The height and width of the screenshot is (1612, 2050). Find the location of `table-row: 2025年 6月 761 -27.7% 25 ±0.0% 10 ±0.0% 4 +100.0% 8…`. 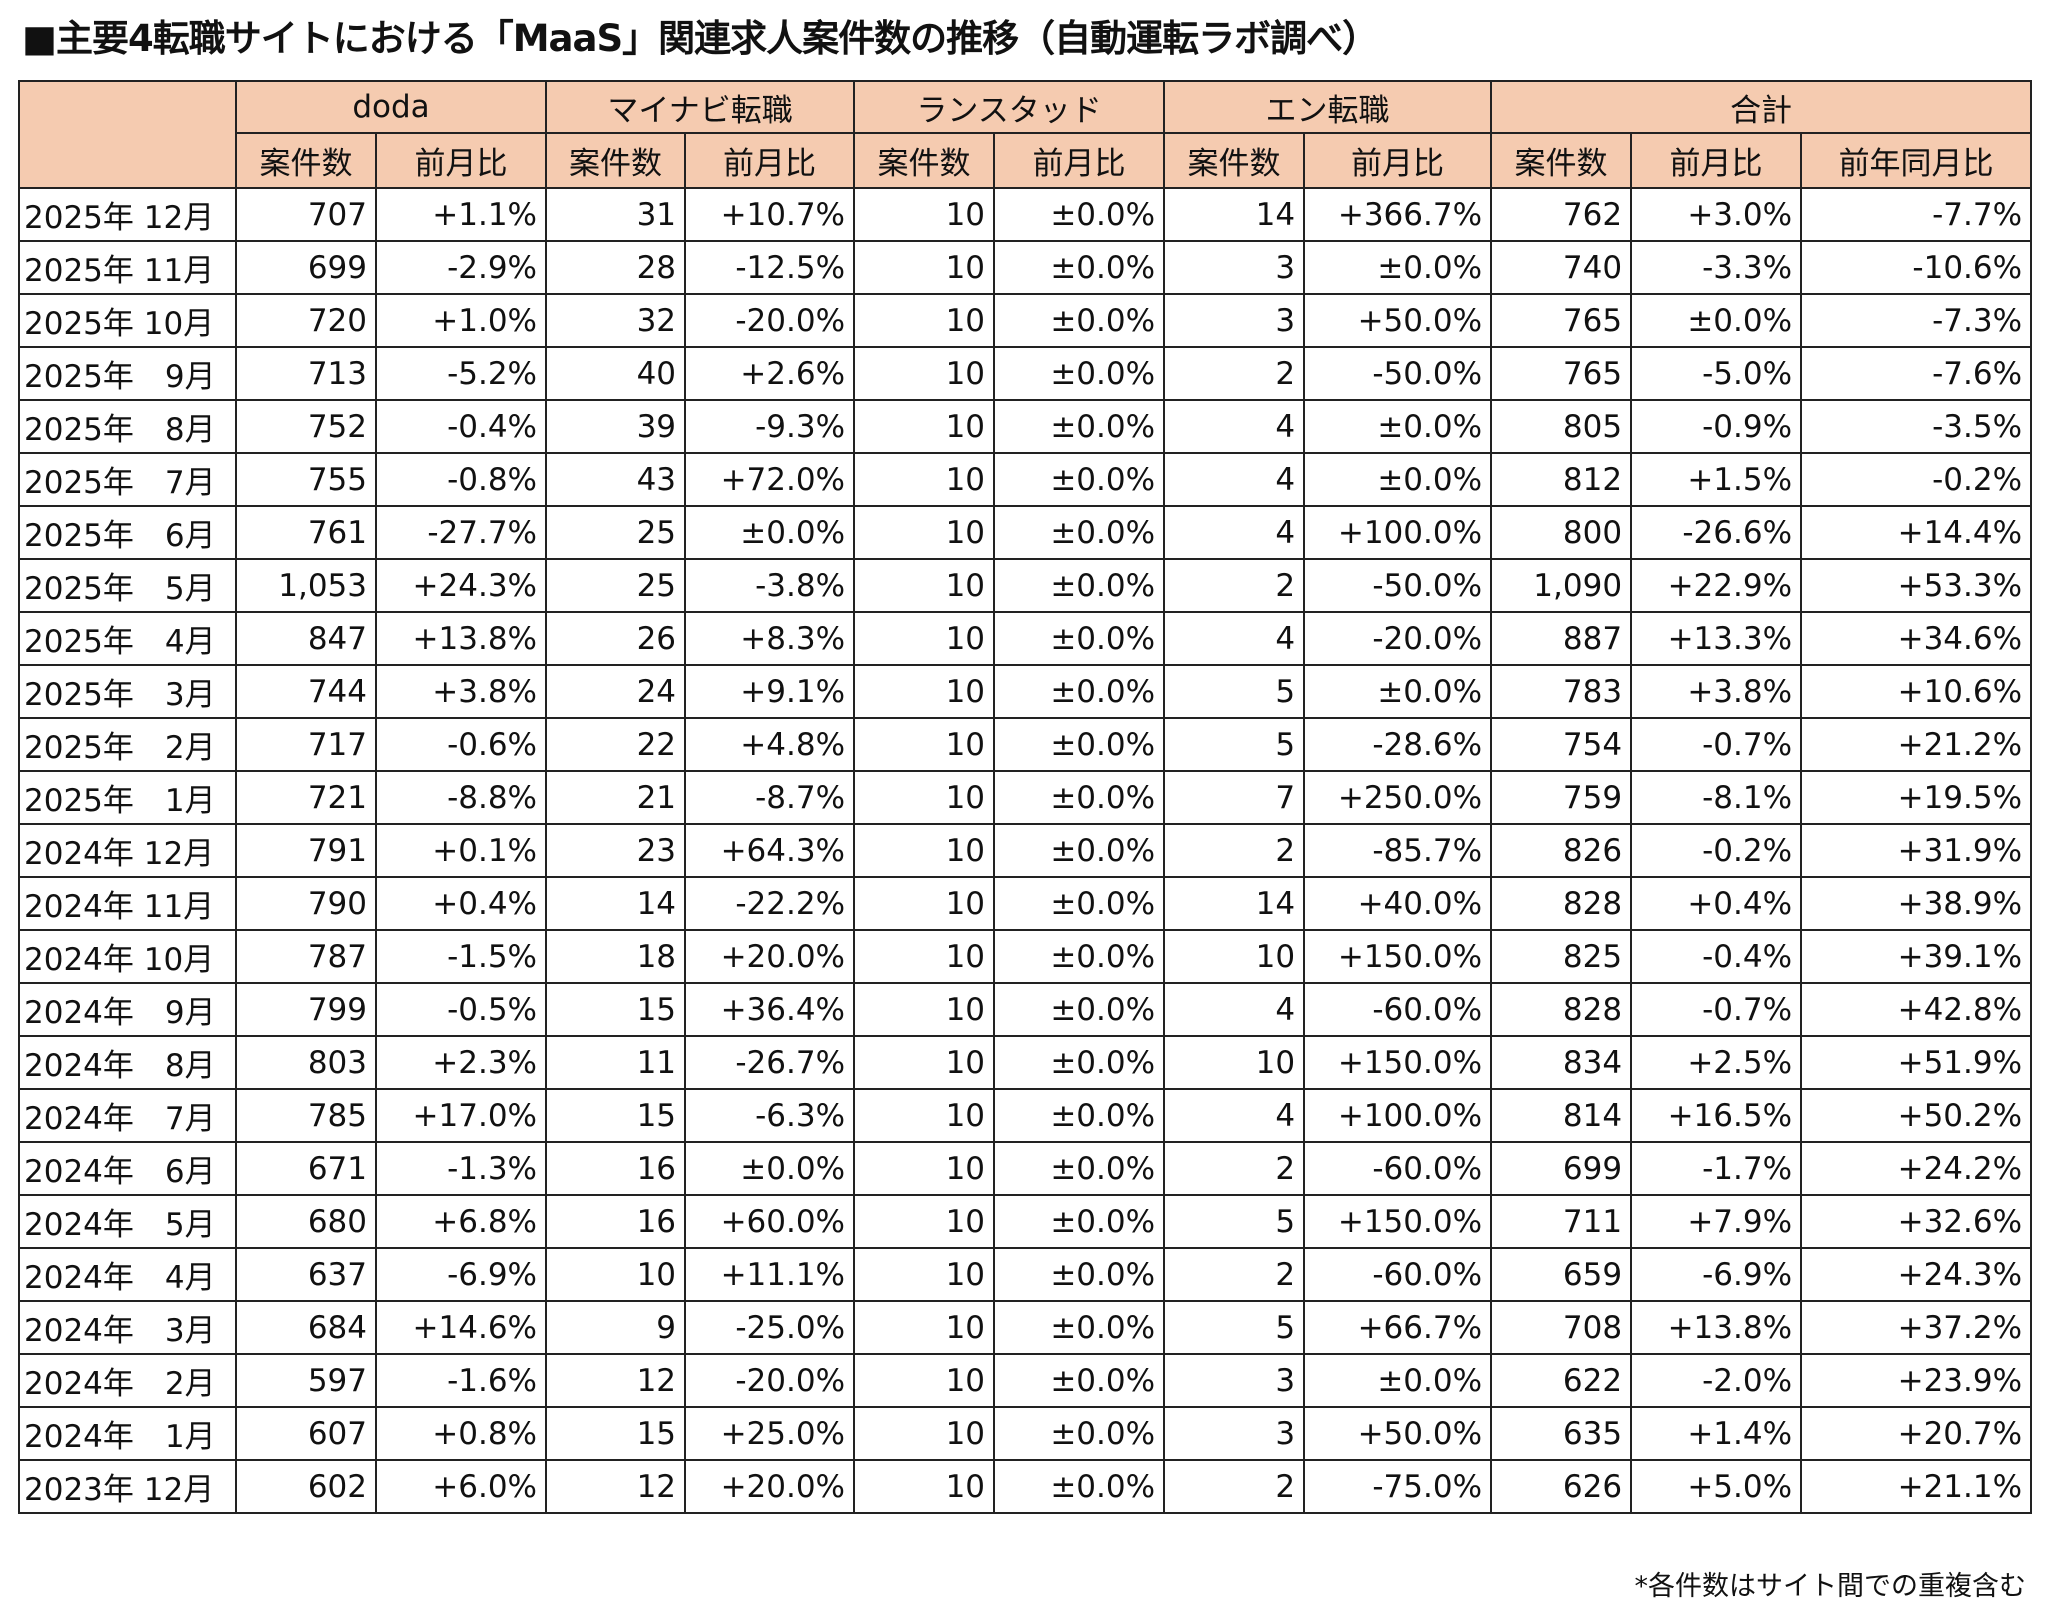

table-row: 2025年 6月 761 -27.7% 25 ±0.0% 10 ±0.0% 4 +100.0% 8… is located at coordinates (1025, 532).